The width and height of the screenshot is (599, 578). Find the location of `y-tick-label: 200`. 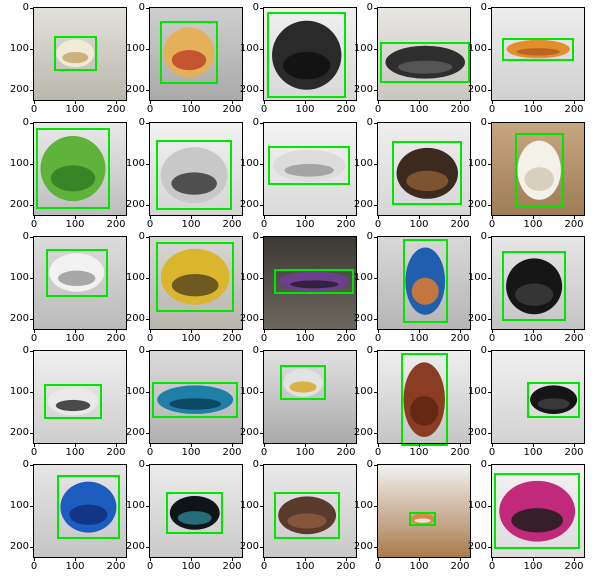

y-tick-label: 200 is located at coordinates (135, 89).